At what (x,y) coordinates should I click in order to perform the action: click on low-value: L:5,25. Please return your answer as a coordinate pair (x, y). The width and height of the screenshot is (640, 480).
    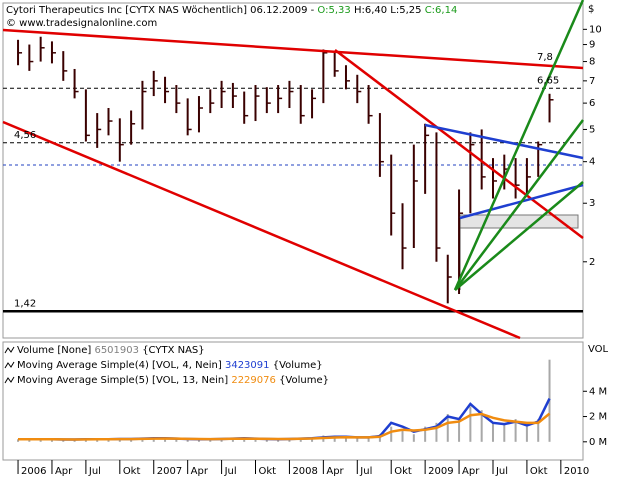
    Looking at the image, I should click on (405, 10).